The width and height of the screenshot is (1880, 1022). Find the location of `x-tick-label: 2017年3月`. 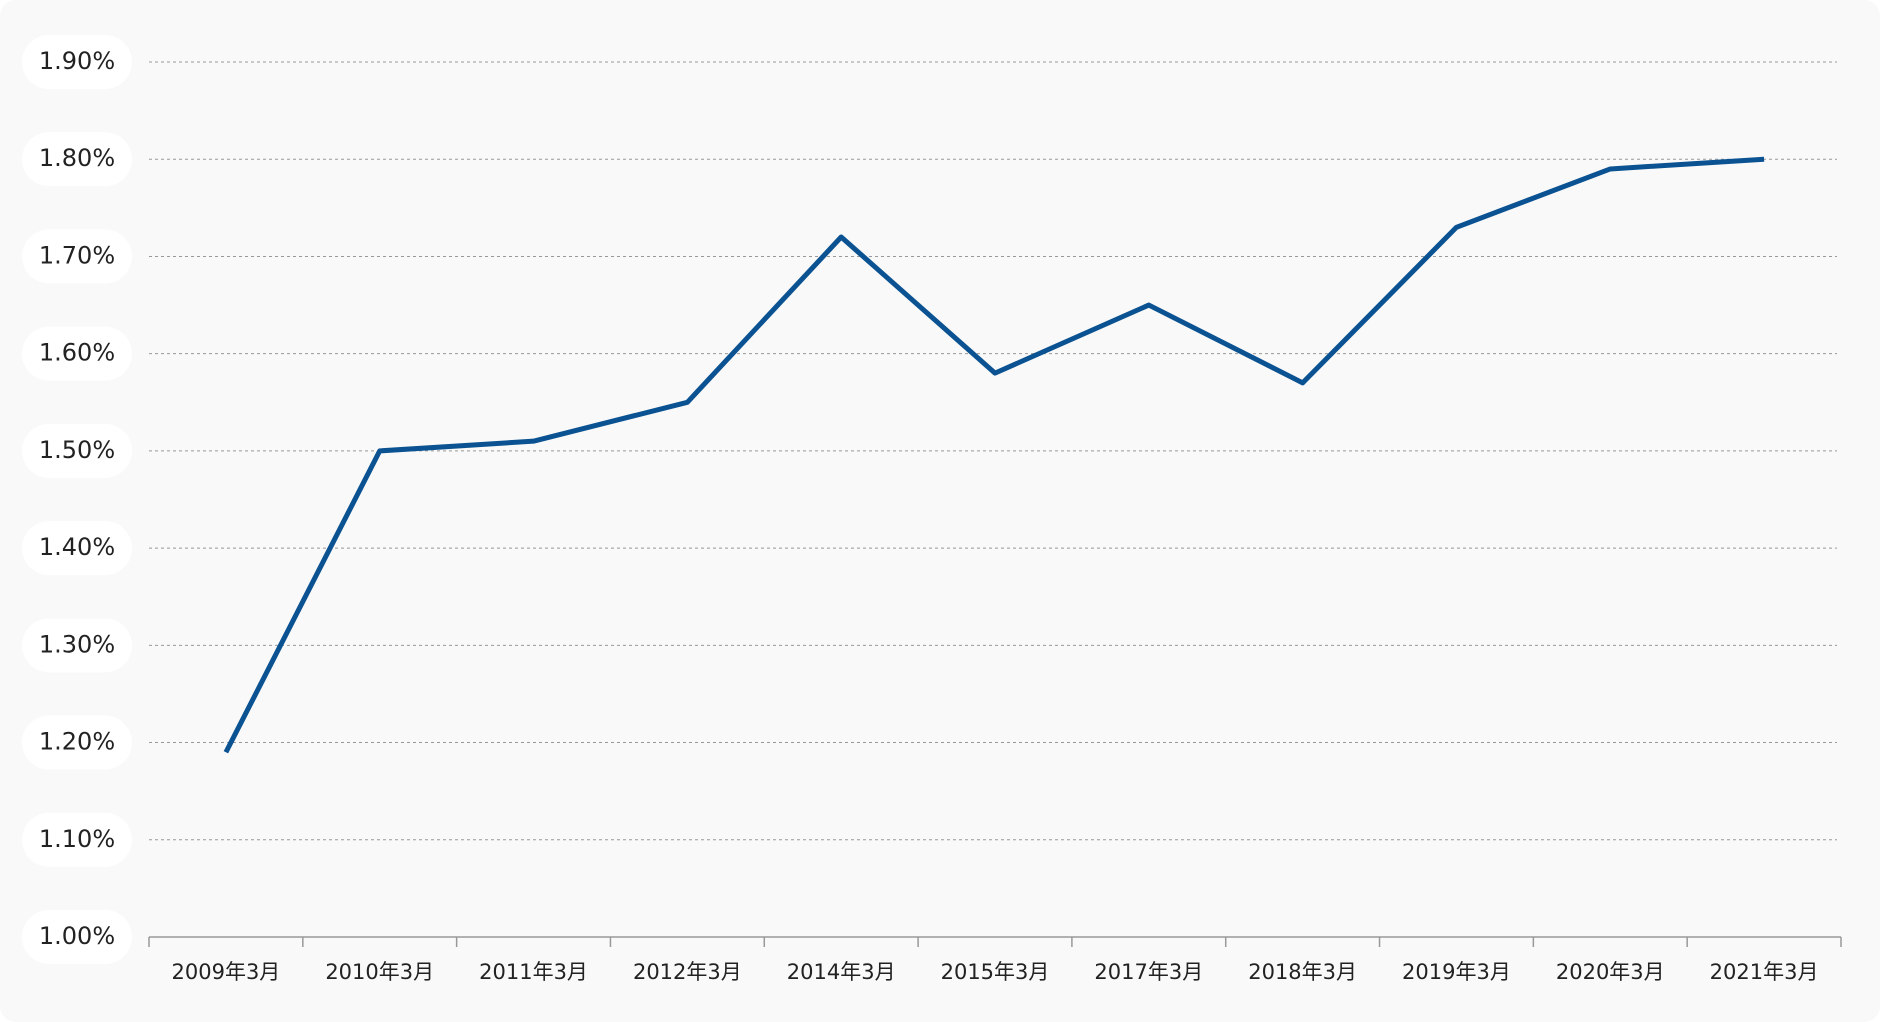

x-tick-label: 2017年3月 is located at coordinates (1148, 972).